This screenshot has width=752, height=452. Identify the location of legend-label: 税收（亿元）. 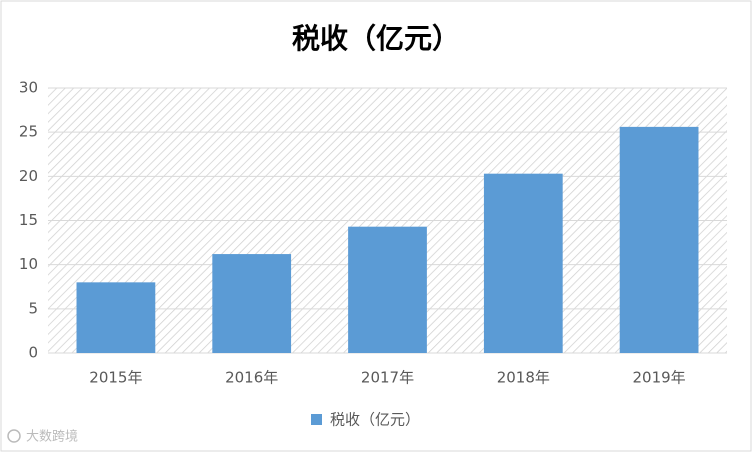
(375, 420).